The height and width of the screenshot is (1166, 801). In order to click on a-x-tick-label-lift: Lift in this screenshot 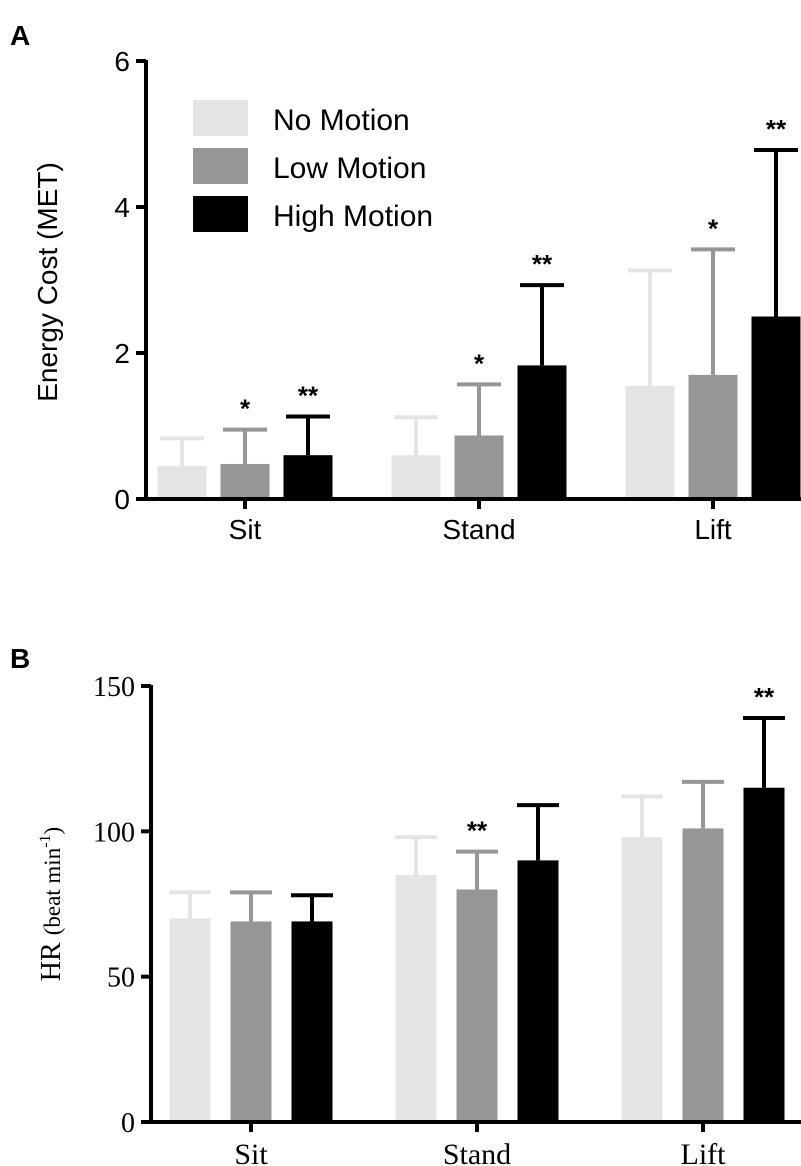, I will do `click(713, 529)`.